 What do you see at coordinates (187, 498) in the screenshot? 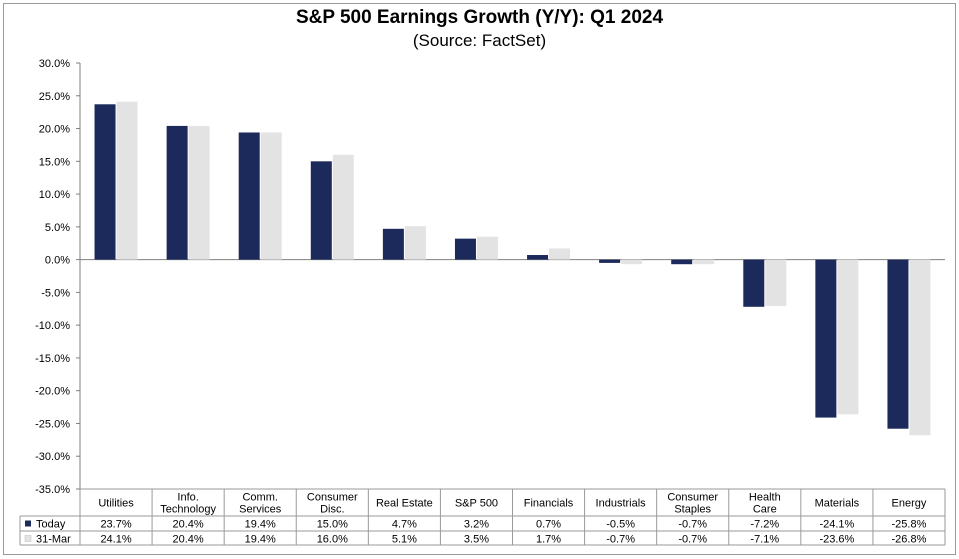
I see `category-label: Info.` at bounding box center [187, 498].